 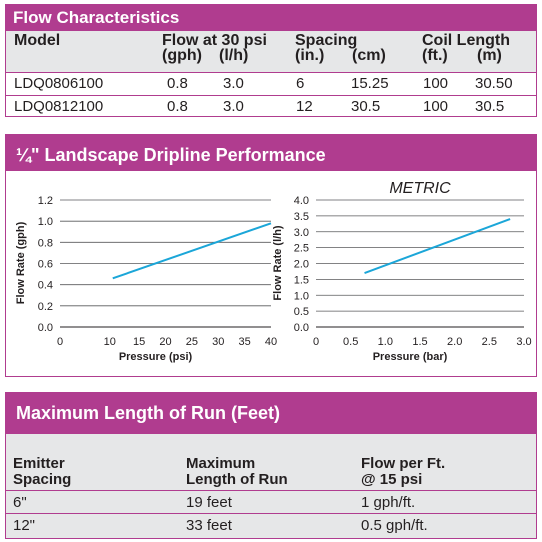 What do you see at coordinates (20, 502) in the screenshot?
I see `row-spacing: 6"` at bounding box center [20, 502].